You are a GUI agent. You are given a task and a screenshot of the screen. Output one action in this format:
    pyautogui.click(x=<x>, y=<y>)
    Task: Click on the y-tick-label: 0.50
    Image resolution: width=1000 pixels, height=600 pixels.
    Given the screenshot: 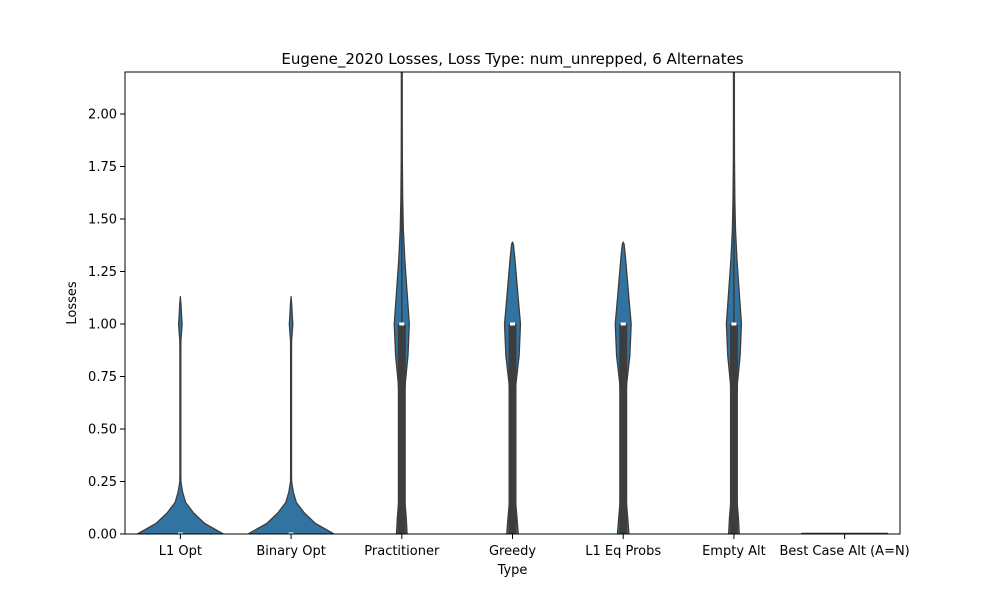 What is the action you would take?
    pyautogui.click(x=102, y=430)
    